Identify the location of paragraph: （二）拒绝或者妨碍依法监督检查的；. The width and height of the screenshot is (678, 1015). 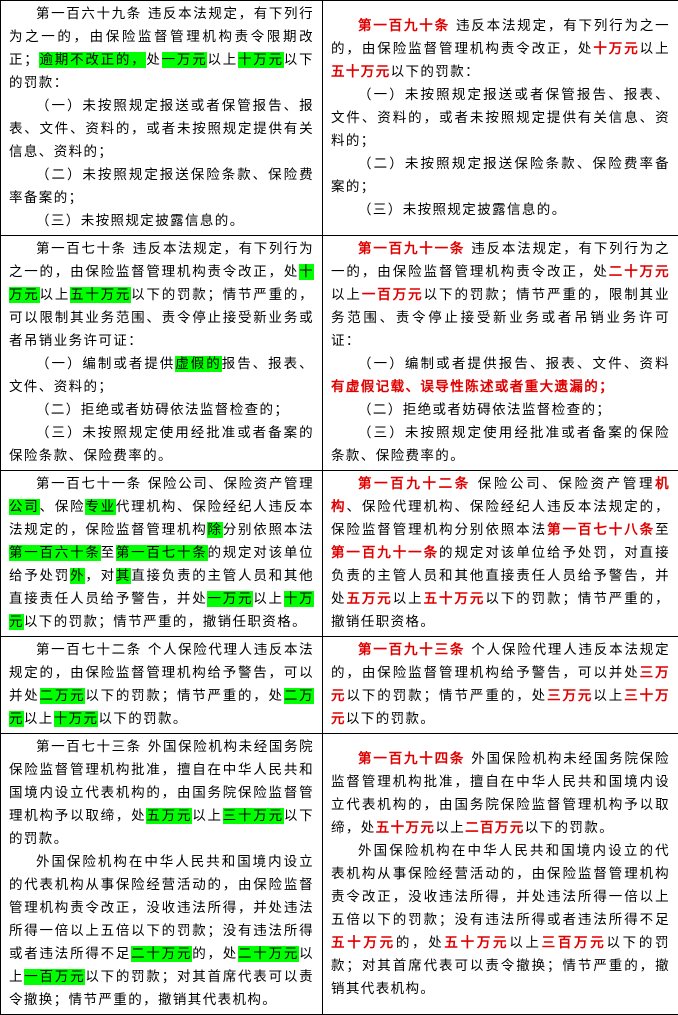
(161, 410).